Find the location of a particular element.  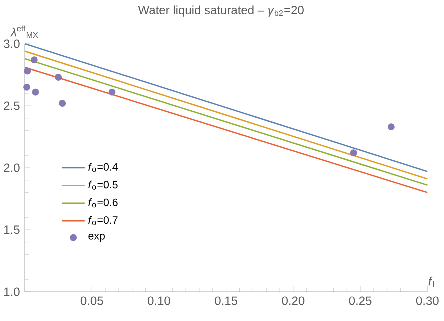

legend-label: f$_{o}$=0.5 is located at coordinates (103, 185).